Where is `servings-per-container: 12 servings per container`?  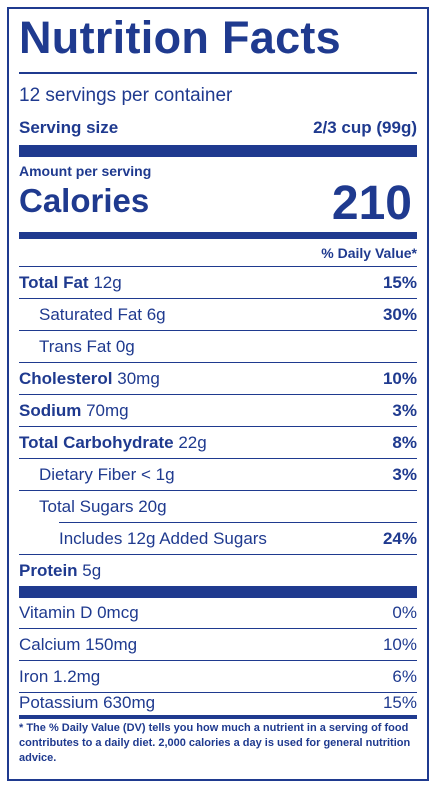
servings-per-container: 12 servings per container is located at coordinates (126, 95).